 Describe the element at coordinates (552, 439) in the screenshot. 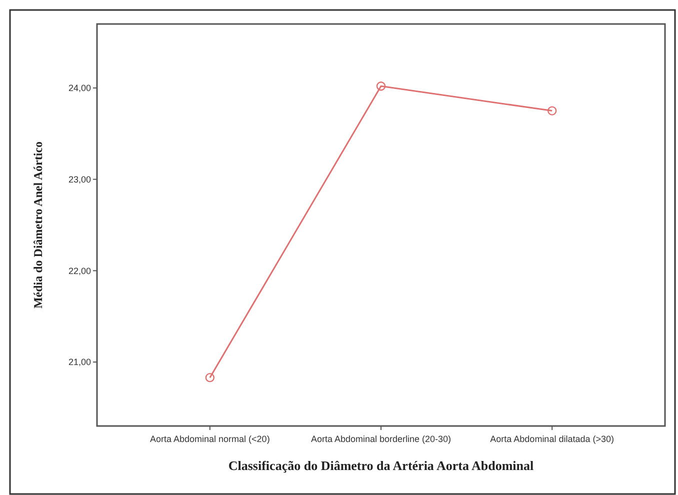

I see `x-tick-label: Aorta Abdominal dilatada (>30)` at that location.